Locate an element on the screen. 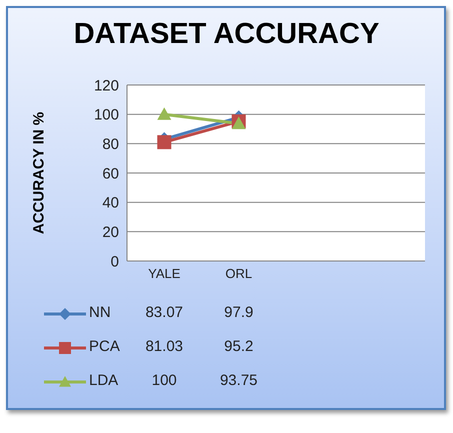  legend-label: NN is located at coordinates (100, 312).